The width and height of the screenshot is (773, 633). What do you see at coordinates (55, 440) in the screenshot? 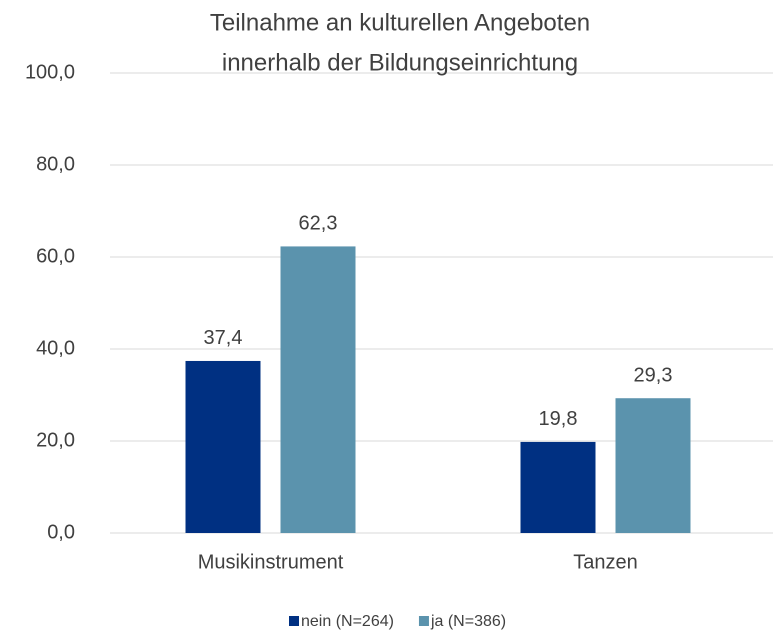
I see `y-tick-label: 20,0` at bounding box center [55, 440].